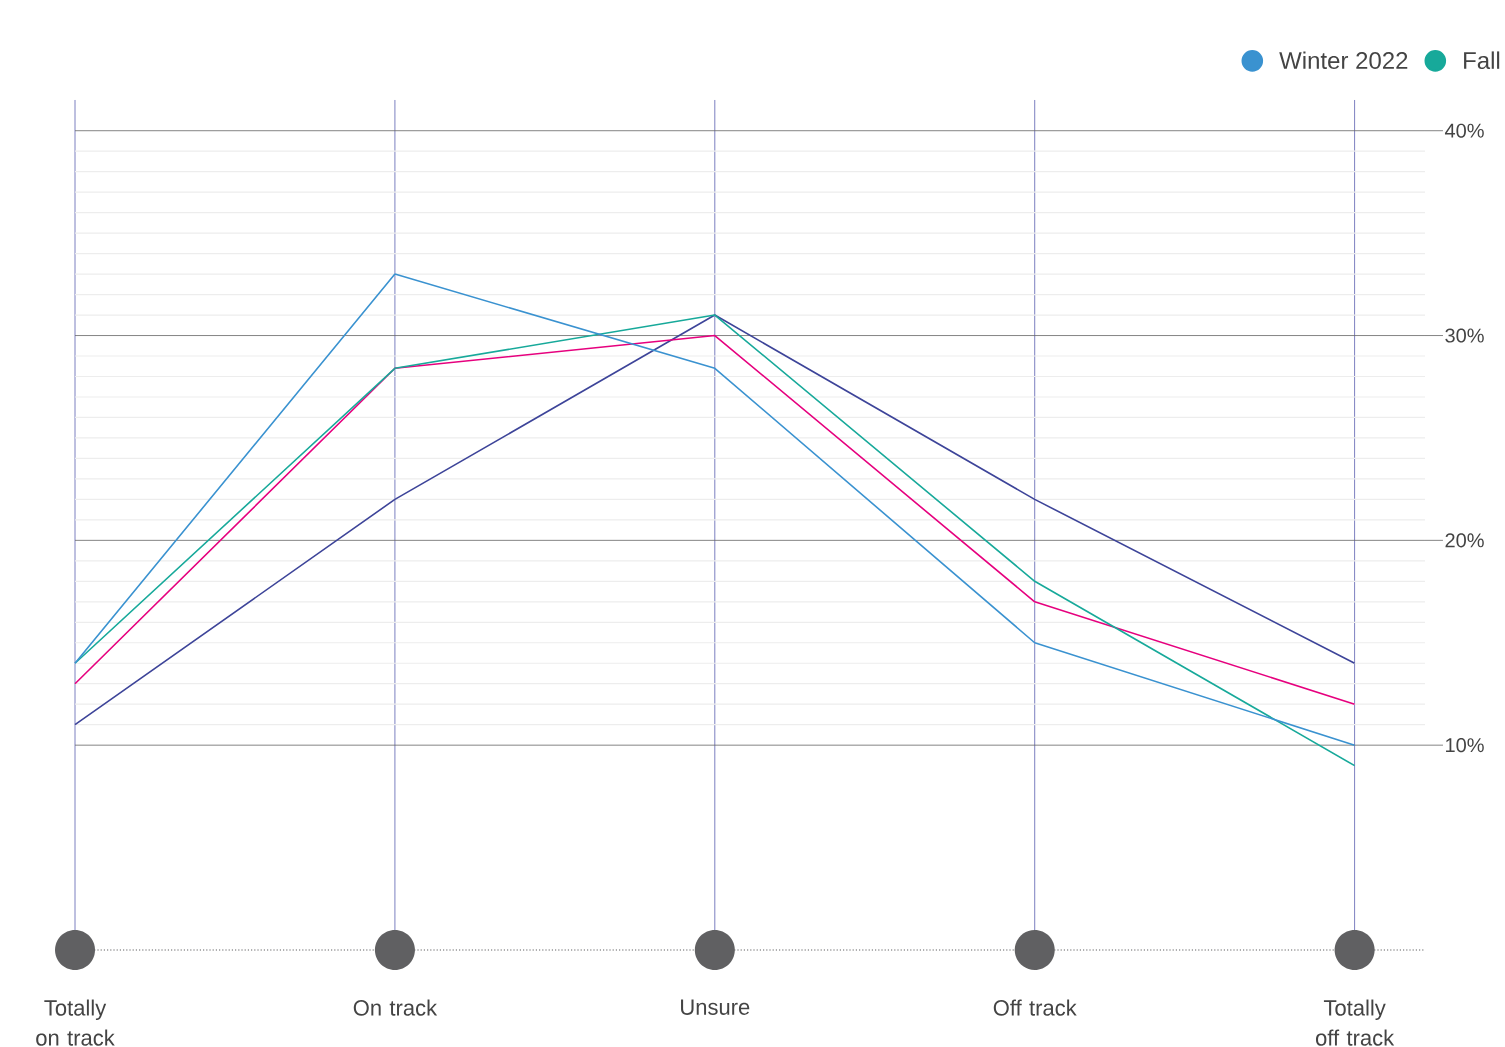 The height and width of the screenshot is (1047, 1505). What do you see at coordinates (1465, 745) in the screenshot?
I see `y-tick-label: 10%` at bounding box center [1465, 745].